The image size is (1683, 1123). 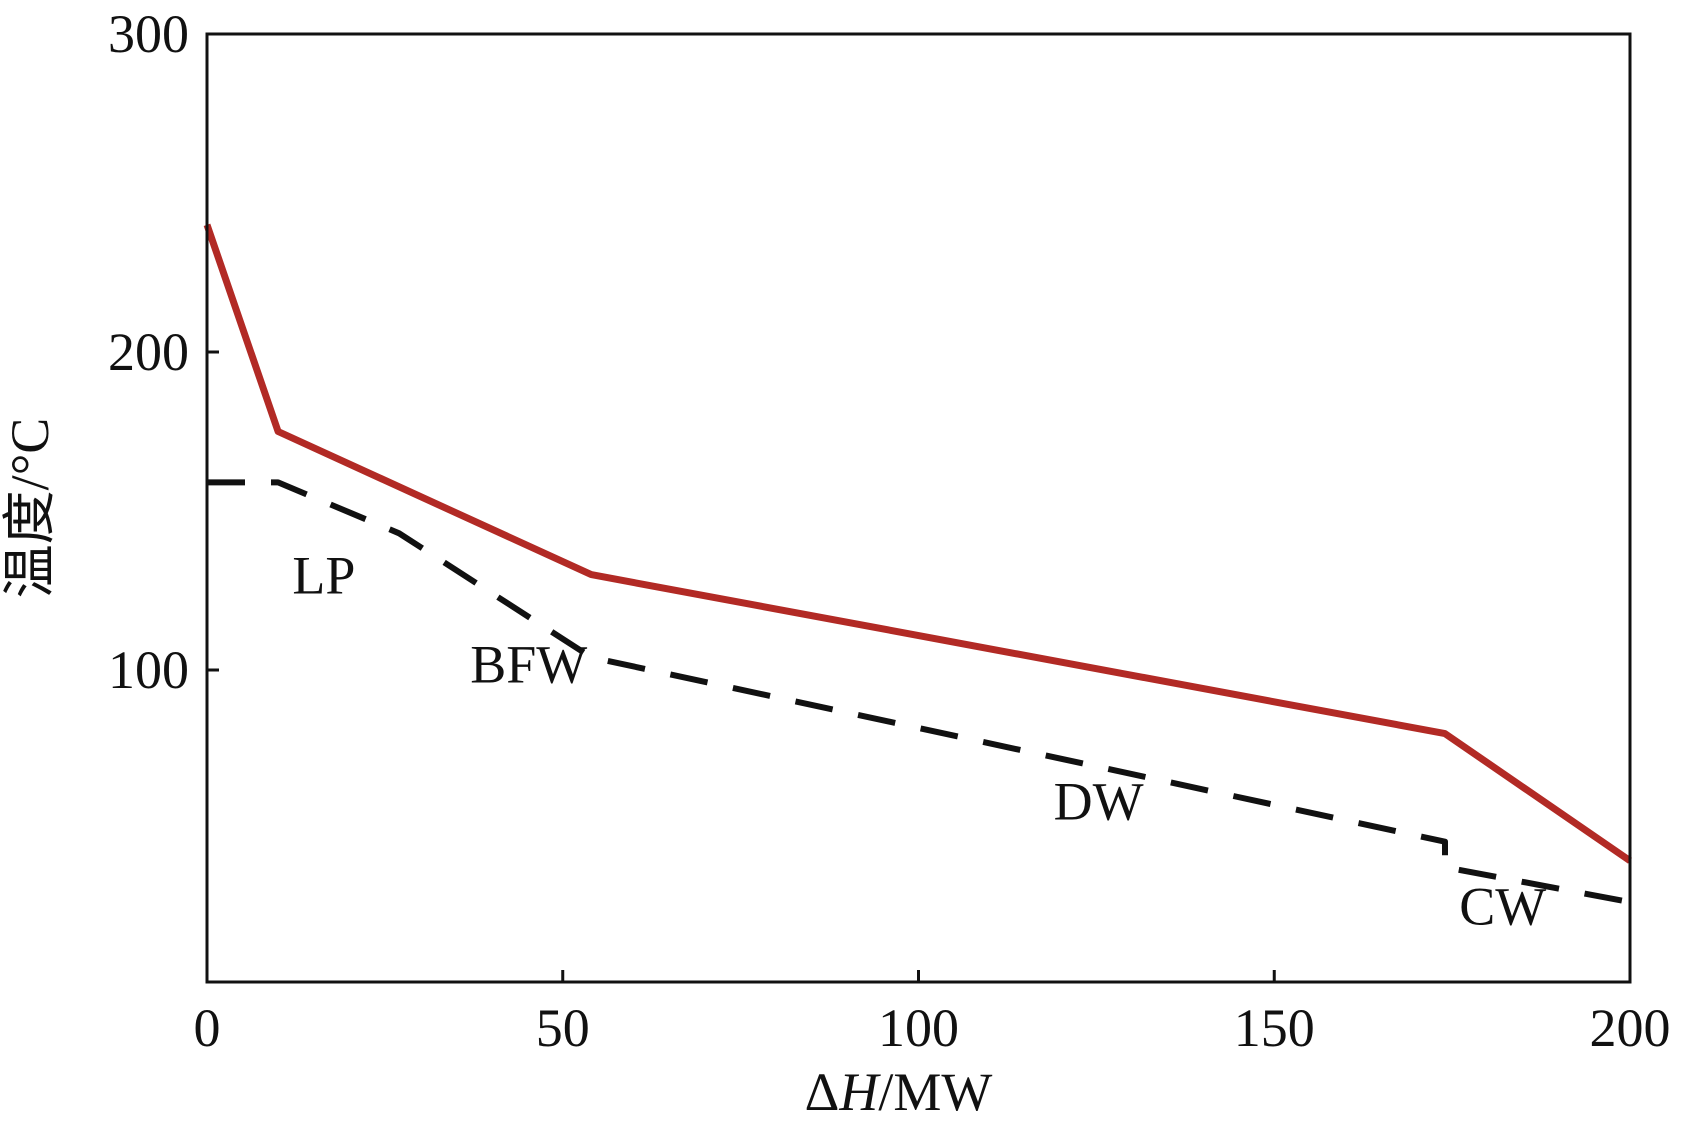 What do you see at coordinates (207, 1028) in the screenshot?
I see `x-tick-label: 0` at bounding box center [207, 1028].